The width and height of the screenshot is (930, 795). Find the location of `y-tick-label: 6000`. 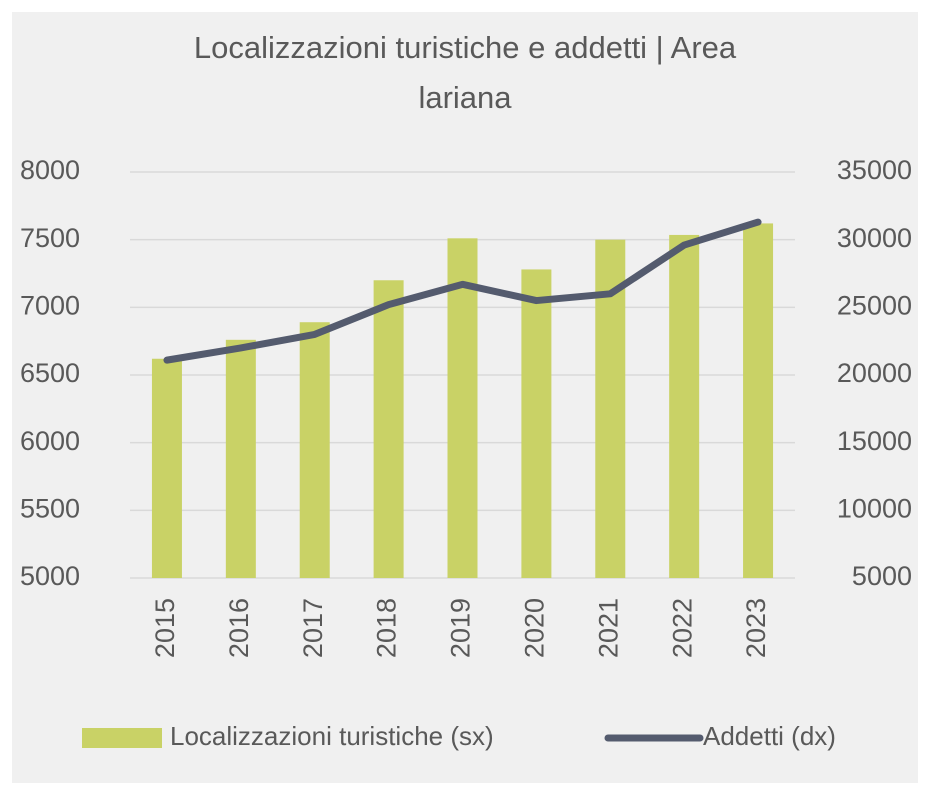

y-tick-label: 6000 is located at coordinates (50, 441).